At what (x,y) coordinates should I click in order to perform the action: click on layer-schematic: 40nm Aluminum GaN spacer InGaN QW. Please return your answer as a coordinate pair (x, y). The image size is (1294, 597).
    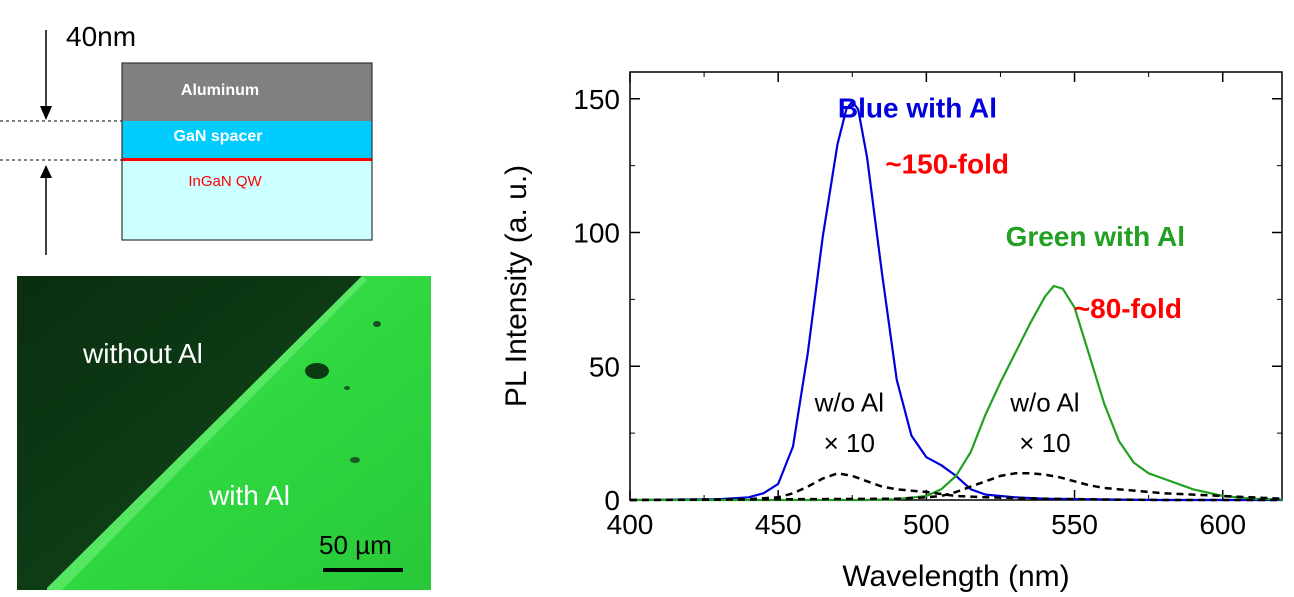
    Looking at the image, I should click on (186, 138).